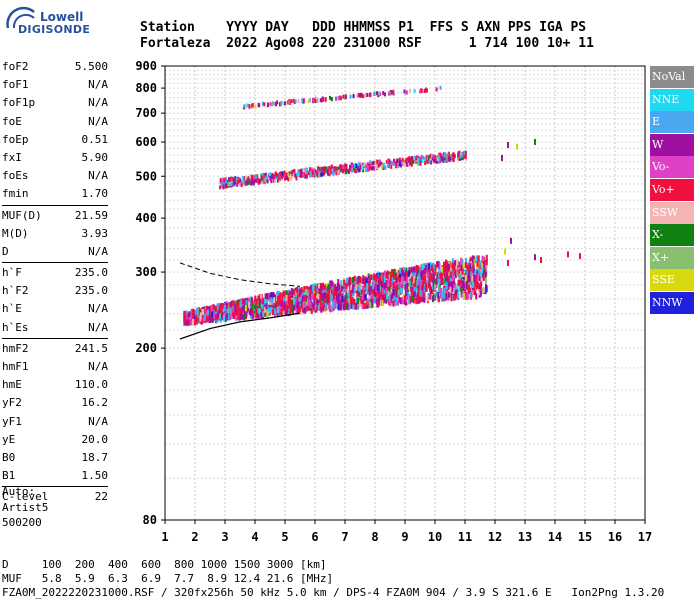 The image size is (700, 601). I want to click on y-tick-label: 700, so click(146, 113).